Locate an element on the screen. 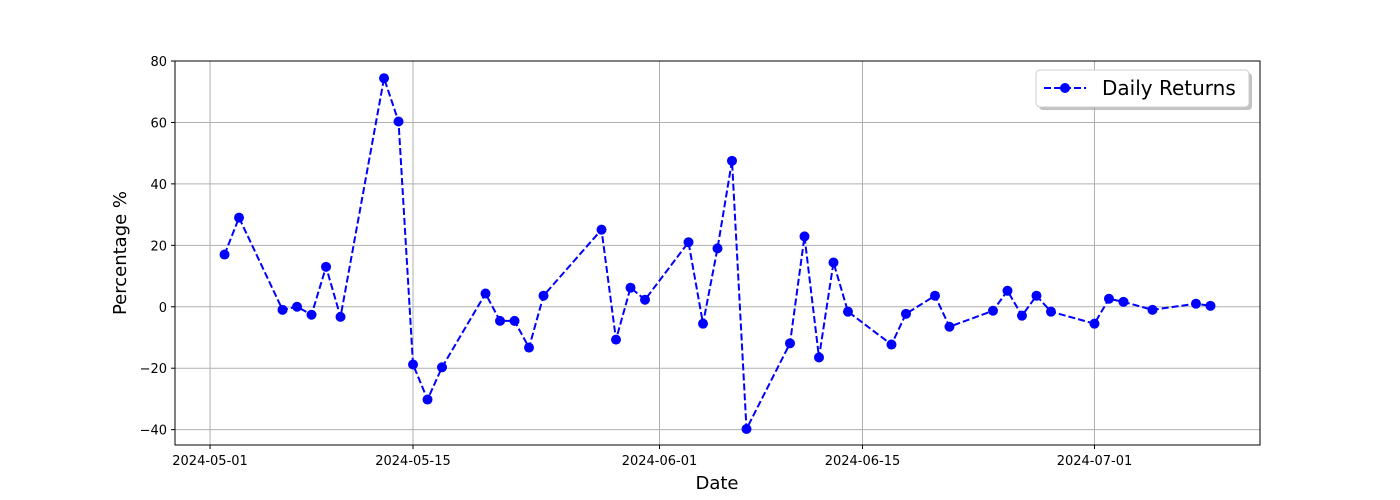 The width and height of the screenshot is (1400, 500). x-tick-label: 2024-05-15 is located at coordinates (413, 461).